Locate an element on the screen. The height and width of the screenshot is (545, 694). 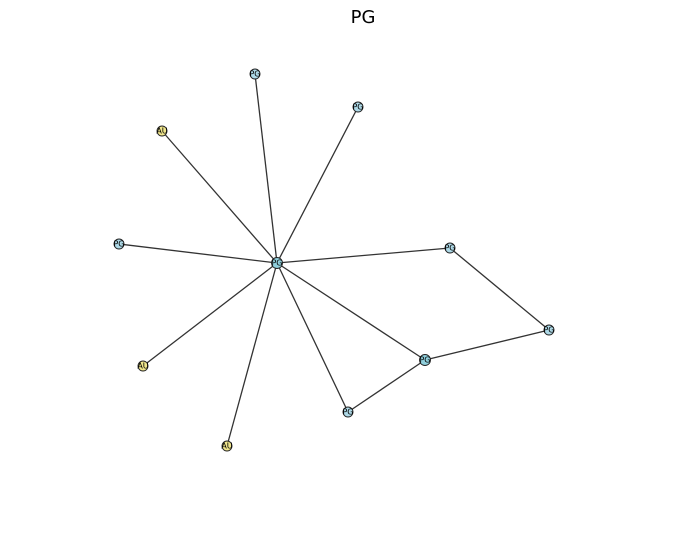
node-circle-n5 is located at coordinates (450, 248).